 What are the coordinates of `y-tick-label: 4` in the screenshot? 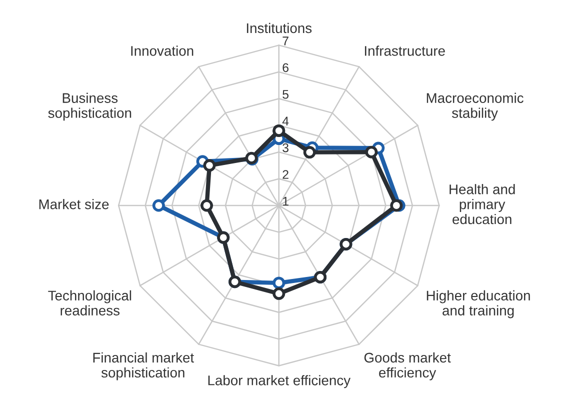 It's located at (285, 121).